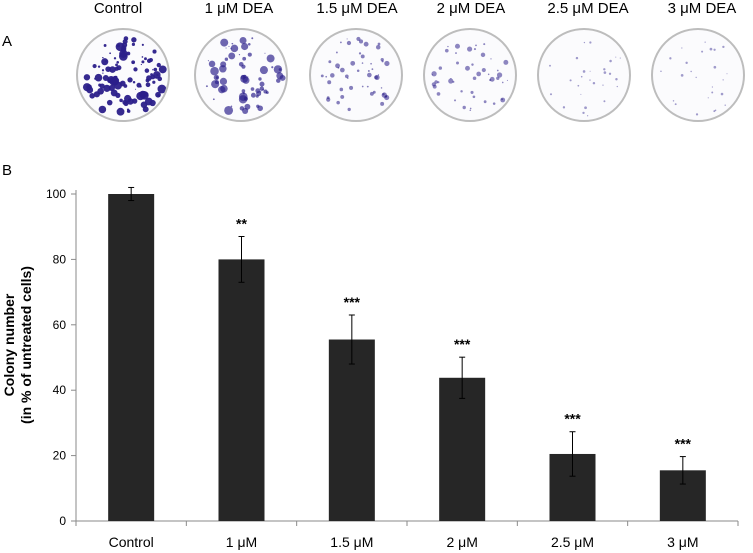 Image resolution: width=753 pixels, height=553 pixels. What do you see at coordinates (682, 542) in the screenshot?
I see `x-tick-label: 3 μM` at bounding box center [682, 542].